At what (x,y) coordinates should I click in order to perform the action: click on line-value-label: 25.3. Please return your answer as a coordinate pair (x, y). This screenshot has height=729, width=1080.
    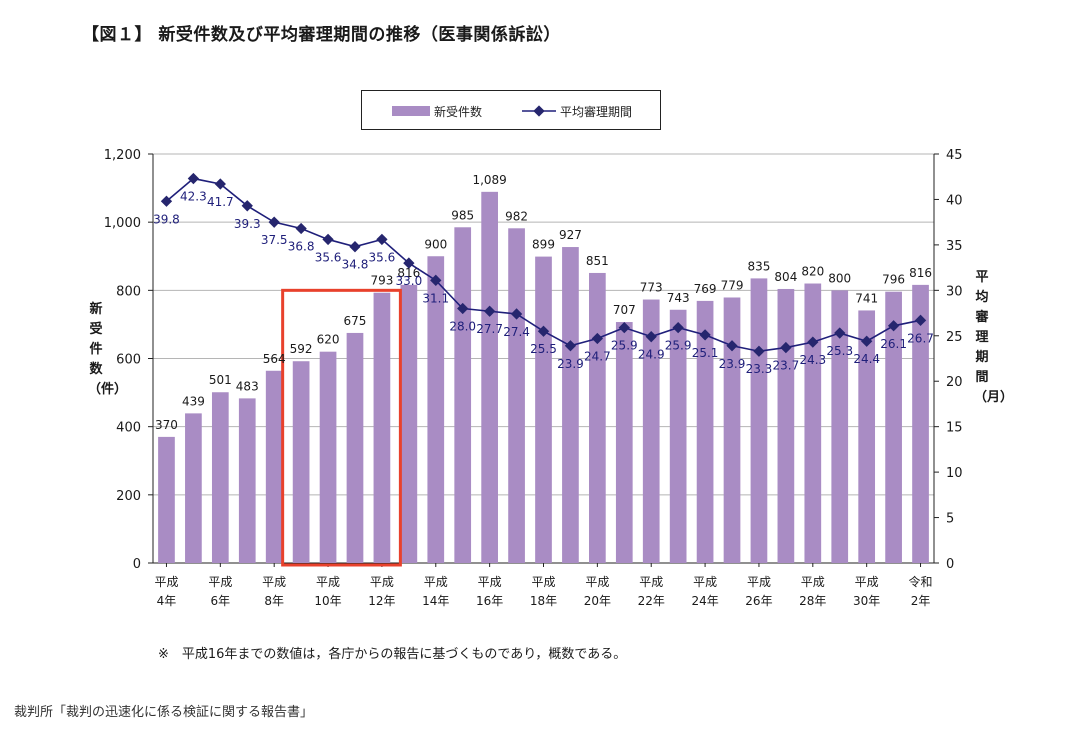
    Looking at the image, I should click on (839, 351).